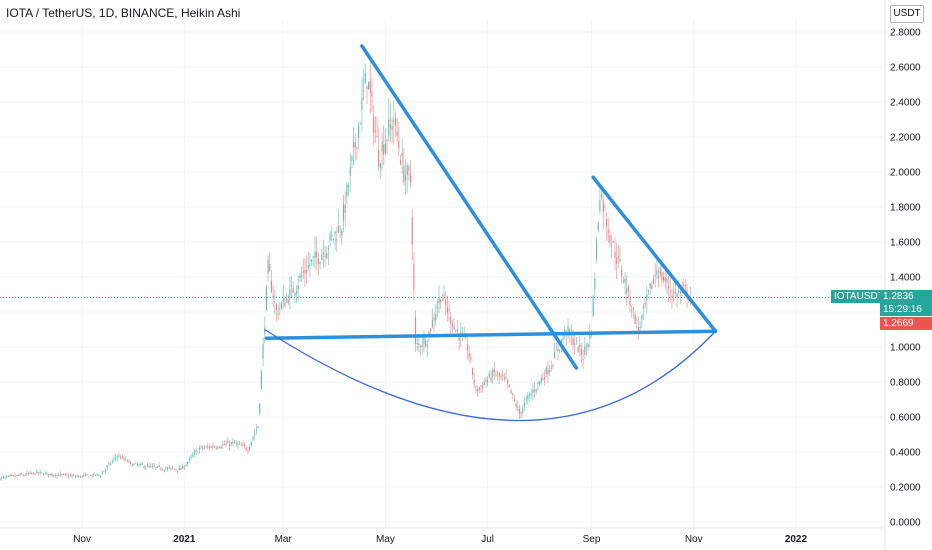  Describe the element at coordinates (907, 14) in the screenshot. I see `currency-button: USDT` at that location.